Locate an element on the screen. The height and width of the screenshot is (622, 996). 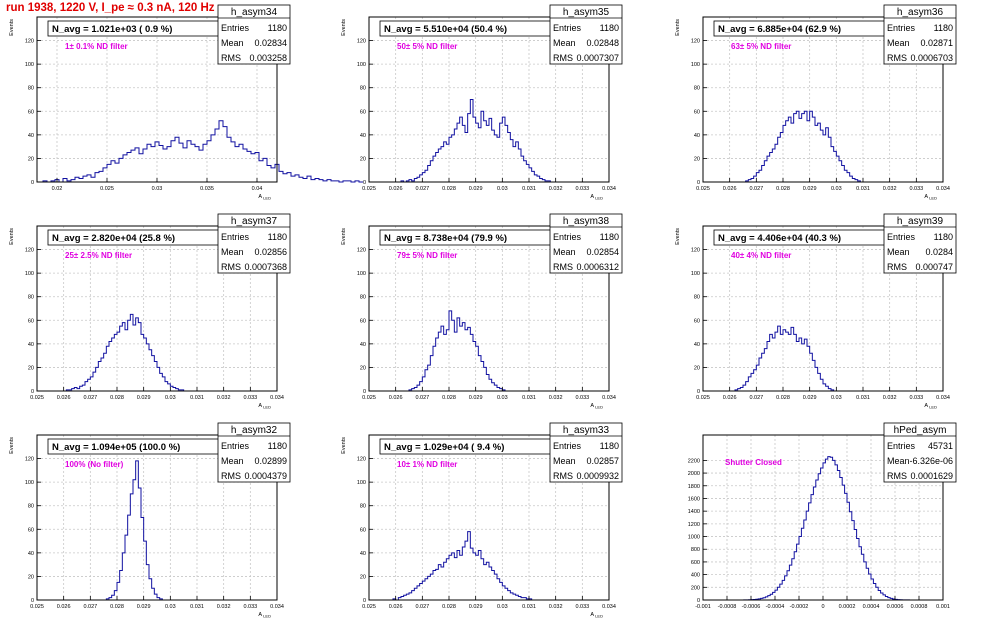
y-tick-label: 1000 is located at coordinates (694, 538).